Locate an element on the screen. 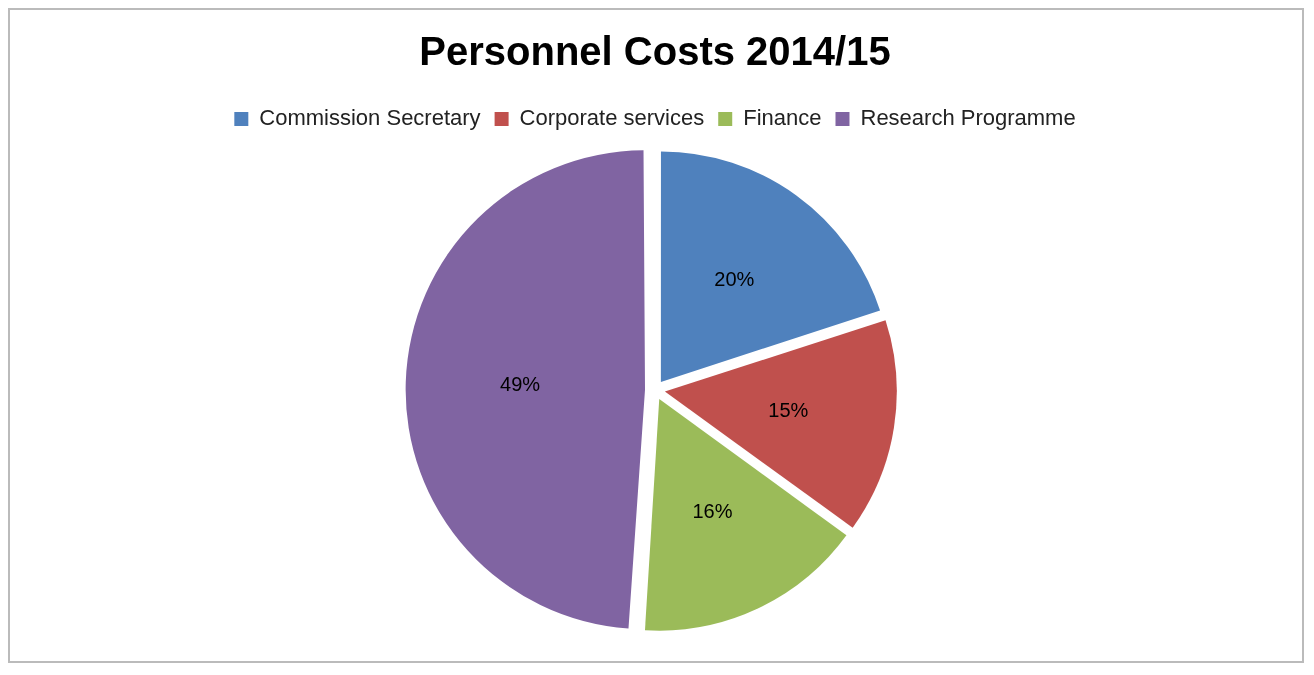 The height and width of the screenshot is (675, 1314). legend-label: Corporate services is located at coordinates (612, 118).